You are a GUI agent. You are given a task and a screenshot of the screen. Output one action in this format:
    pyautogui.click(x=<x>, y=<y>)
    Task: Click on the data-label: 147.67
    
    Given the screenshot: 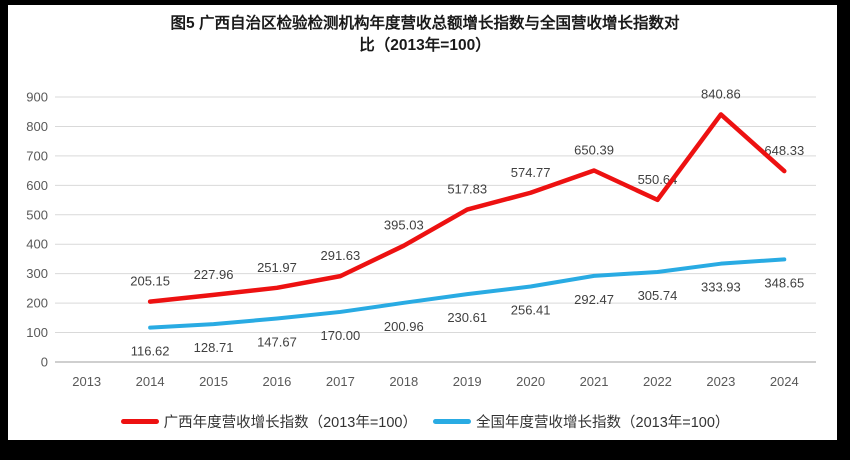 What is the action you would take?
    pyautogui.click(x=277, y=342)
    